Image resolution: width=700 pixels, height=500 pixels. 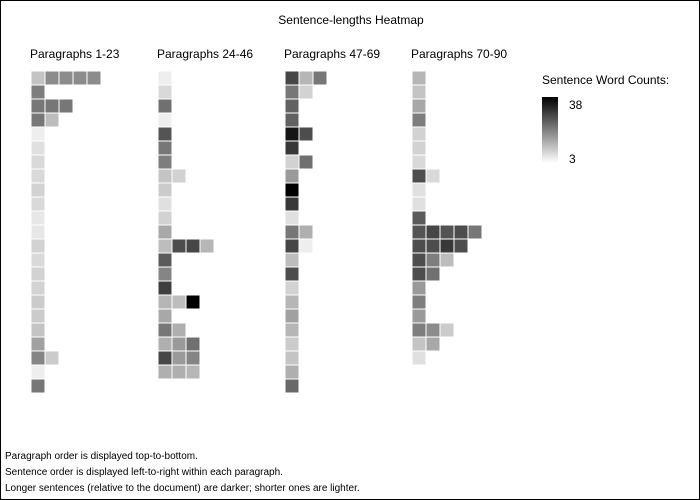 What do you see at coordinates (205, 54) in the screenshot?
I see `panel-title-2: Paragraphs 24-46` at bounding box center [205, 54].